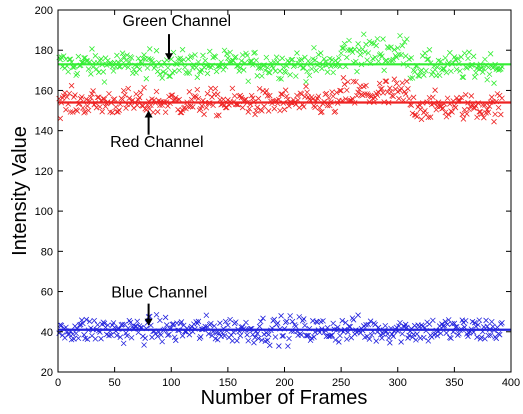 The width and height of the screenshot is (523, 414). Describe the element at coordinates (228, 383) in the screenshot. I see `x-tick-label: 150` at that location.